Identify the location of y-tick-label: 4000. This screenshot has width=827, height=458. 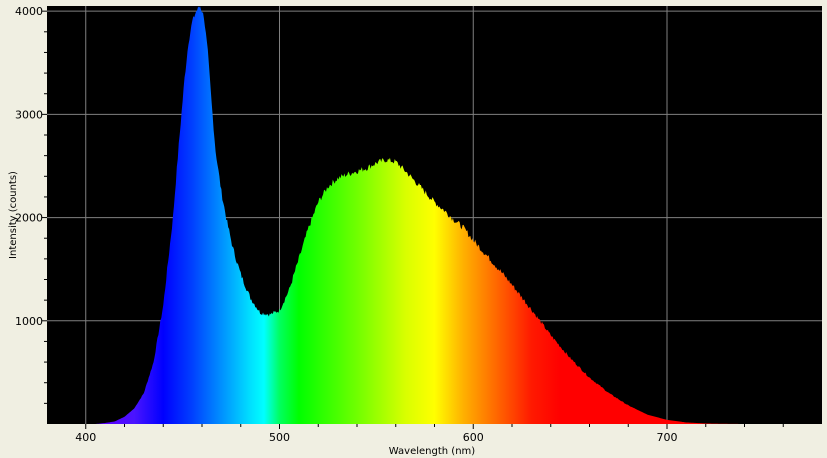
(29, 11).